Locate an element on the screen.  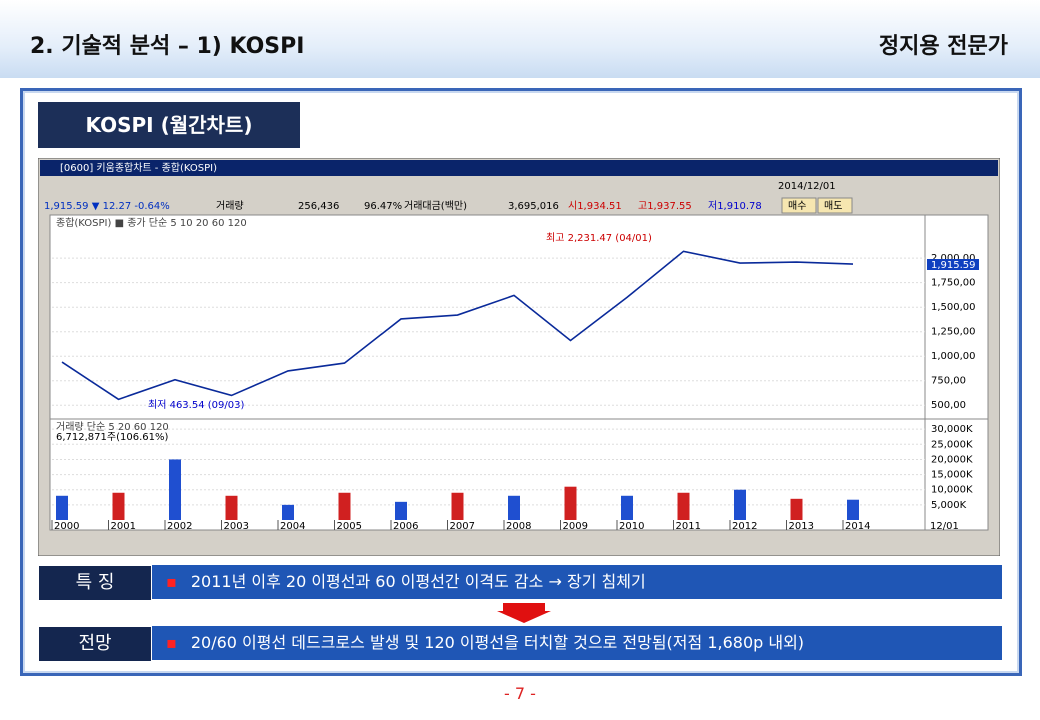
y-tick-label: 5,000K is located at coordinates (949, 505).